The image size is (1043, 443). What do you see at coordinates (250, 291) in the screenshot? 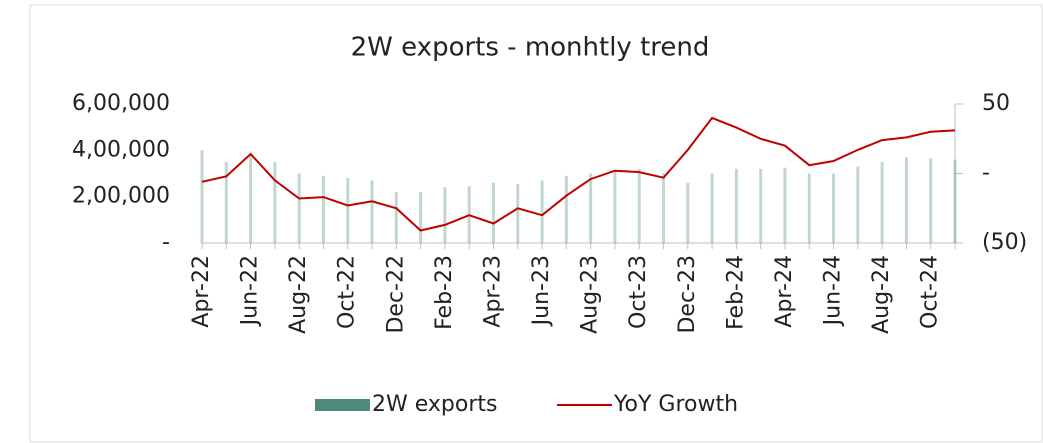
I see `x-tick-label: Jun-22` at bounding box center [250, 291].